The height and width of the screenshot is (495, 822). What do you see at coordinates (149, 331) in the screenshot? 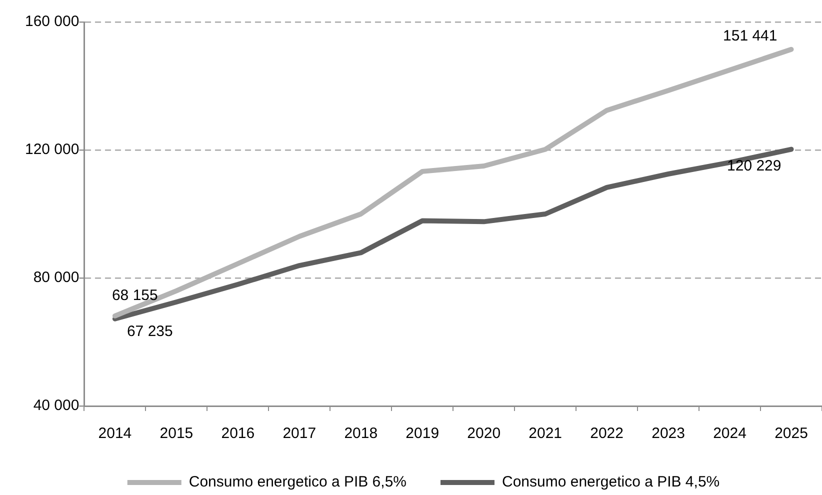
I see `data-label: 67 235` at bounding box center [149, 331].